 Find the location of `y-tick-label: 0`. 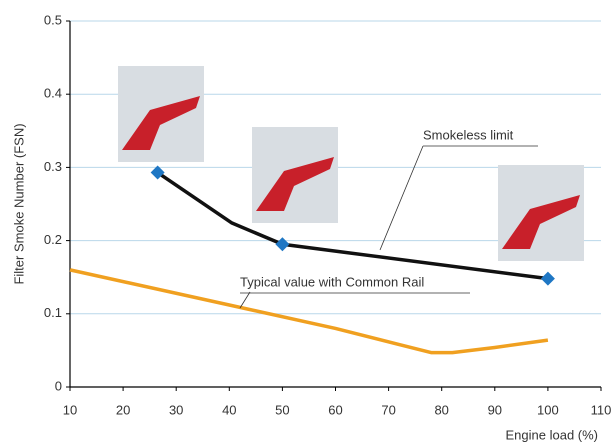

y-tick-label: 0 is located at coordinates (58, 385).